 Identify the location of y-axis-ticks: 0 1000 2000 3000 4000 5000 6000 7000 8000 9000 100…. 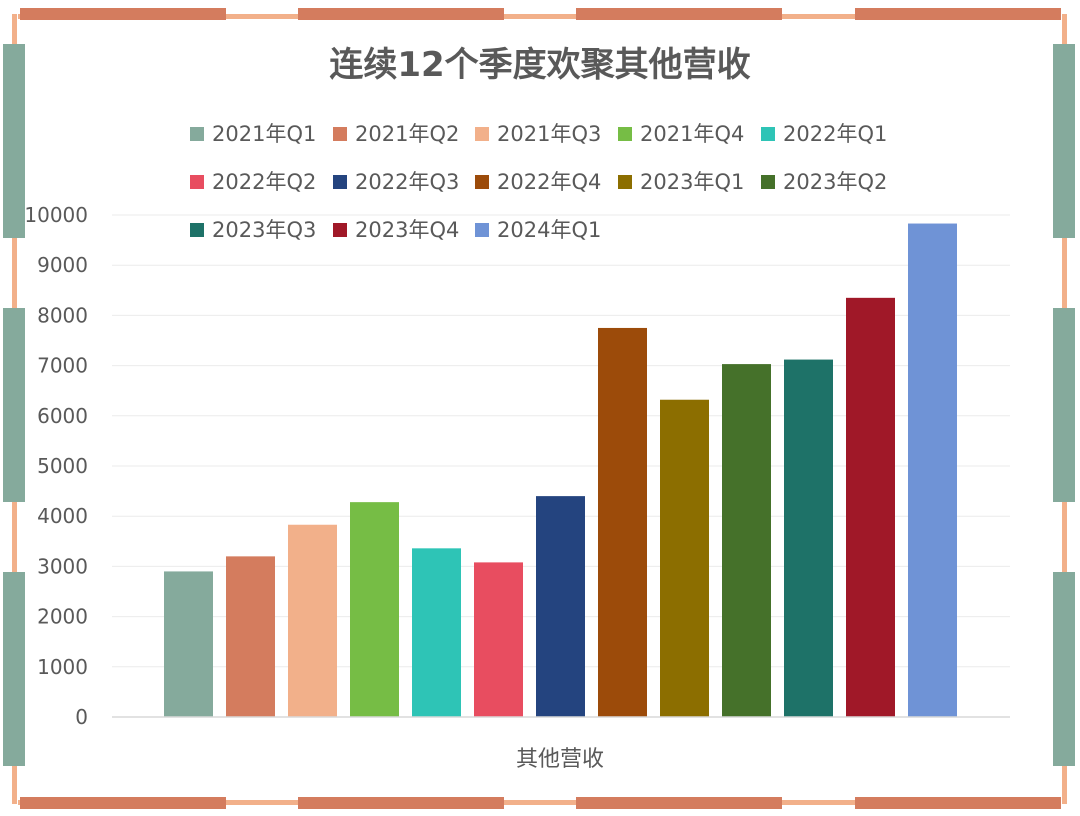
(56, 466).